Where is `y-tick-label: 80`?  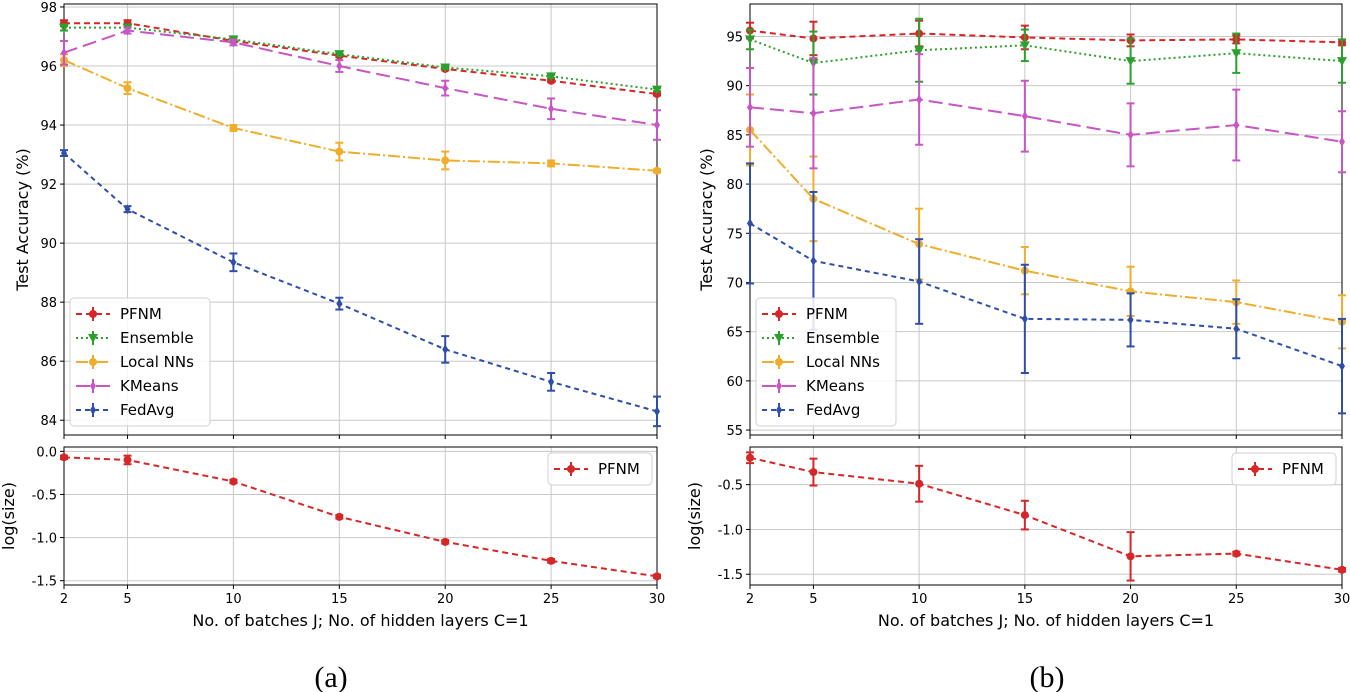 y-tick-label: 80 is located at coordinates (734, 185).